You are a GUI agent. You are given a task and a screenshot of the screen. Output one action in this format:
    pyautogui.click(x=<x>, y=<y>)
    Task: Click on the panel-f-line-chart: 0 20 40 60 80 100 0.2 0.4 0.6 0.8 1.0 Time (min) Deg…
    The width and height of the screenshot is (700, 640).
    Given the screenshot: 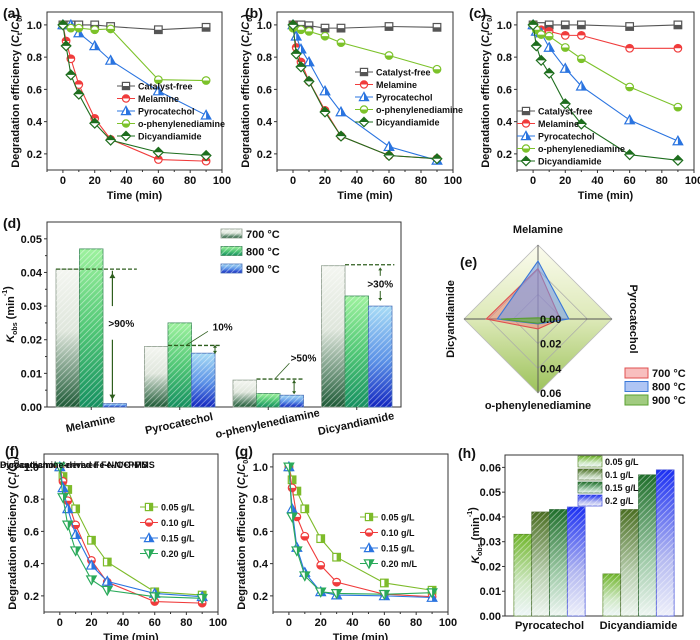 What is the action you would take?
    pyautogui.click(x=113, y=541)
    